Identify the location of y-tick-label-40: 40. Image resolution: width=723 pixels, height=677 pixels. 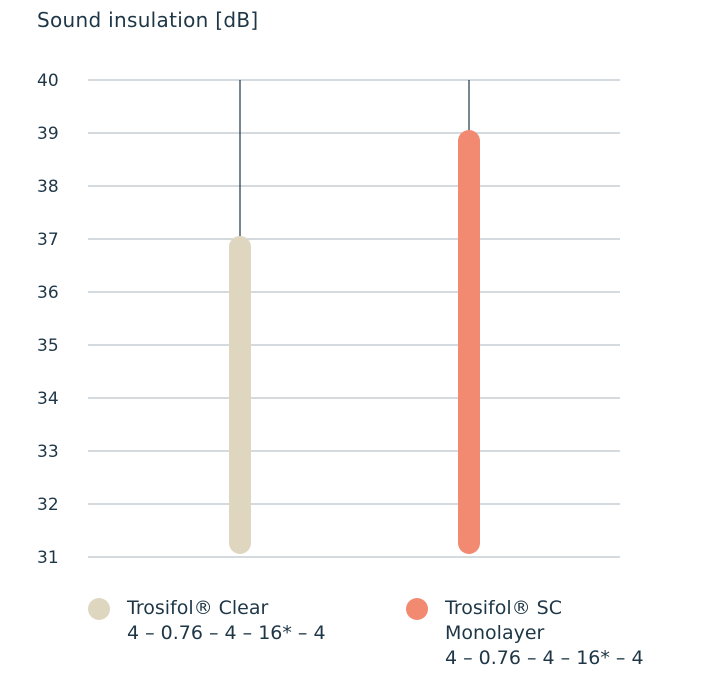
(48, 81).